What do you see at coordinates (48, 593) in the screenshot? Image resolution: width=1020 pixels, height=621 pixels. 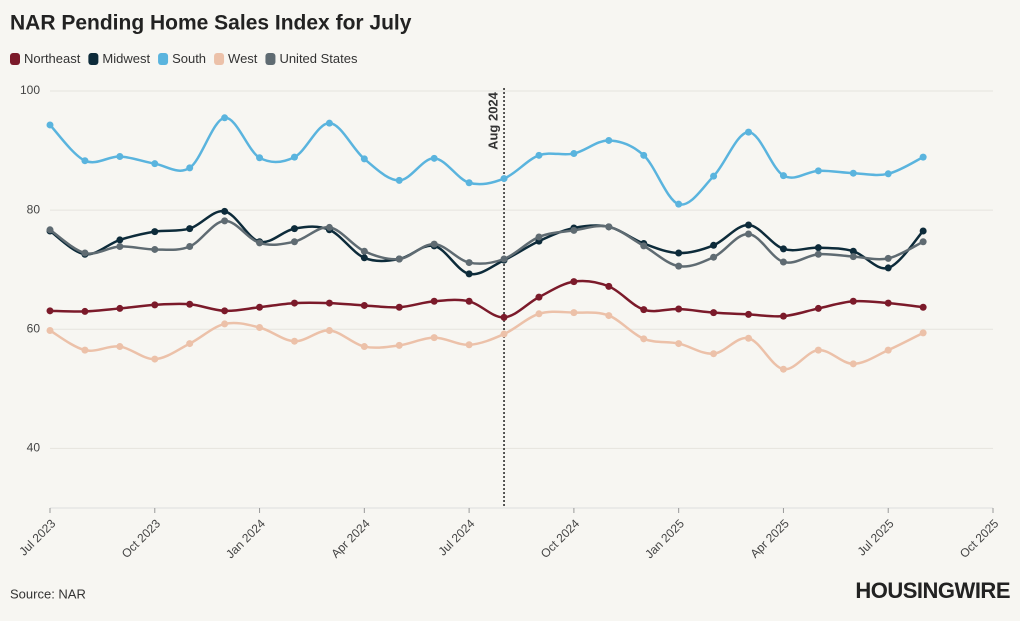 I see `source: Source: NAR` at bounding box center [48, 593].